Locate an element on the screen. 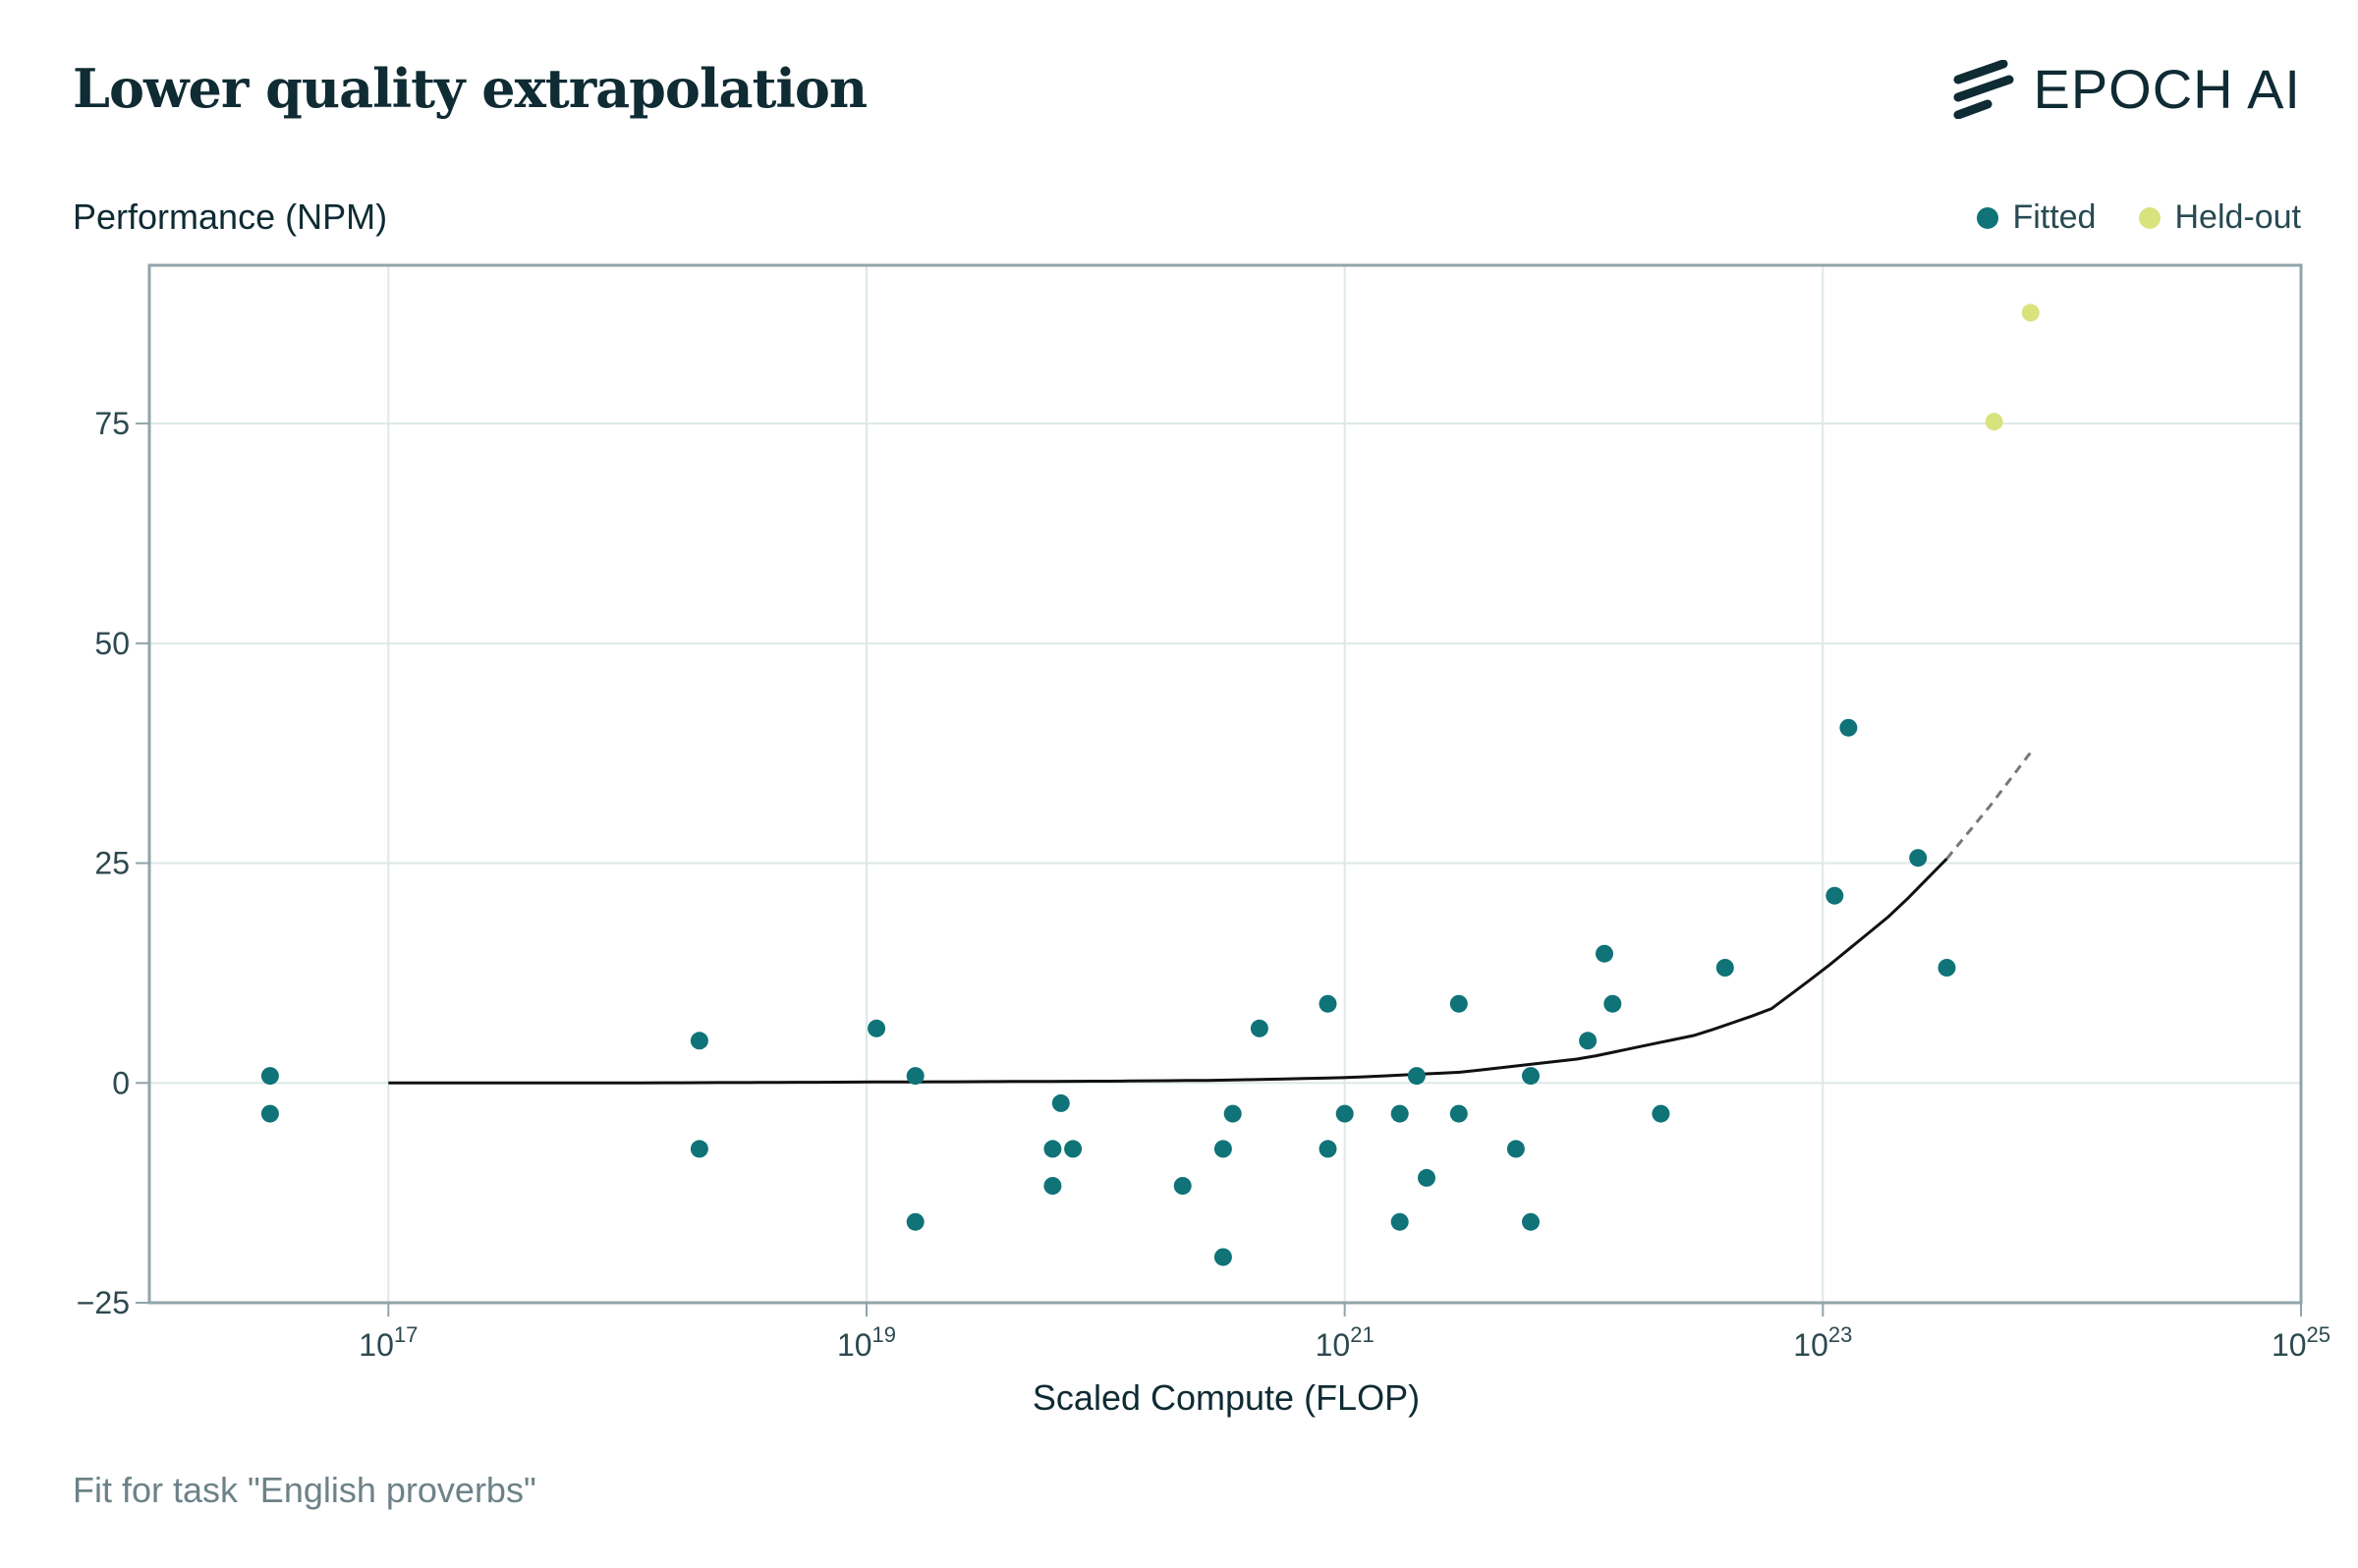 The image size is (2358, 1568). y-axis-label: Performance (NPM) is located at coordinates (230, 216).